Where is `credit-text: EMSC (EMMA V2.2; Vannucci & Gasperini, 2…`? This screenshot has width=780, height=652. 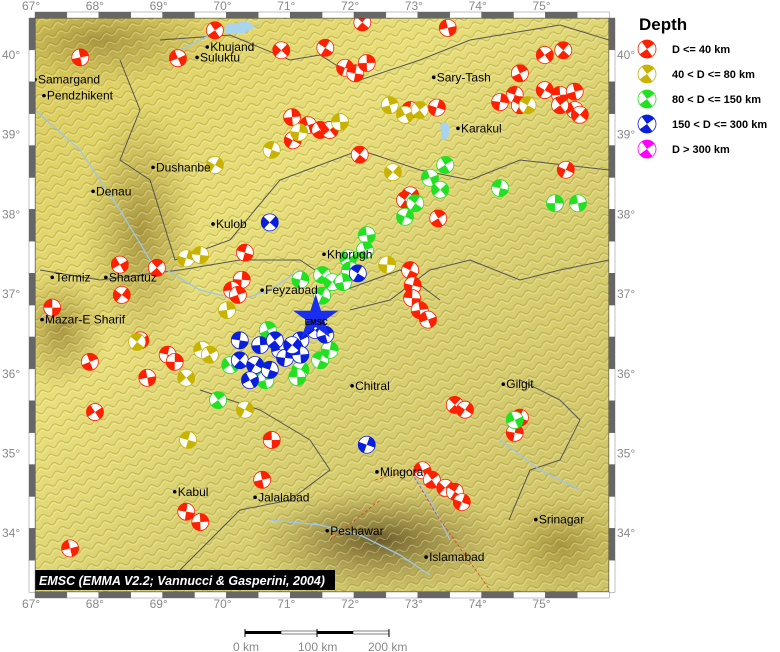
credit-text: EMSC (EMMA V2.2; Vannucci & Gasperini, 2… is located at coordinates (182, 581).